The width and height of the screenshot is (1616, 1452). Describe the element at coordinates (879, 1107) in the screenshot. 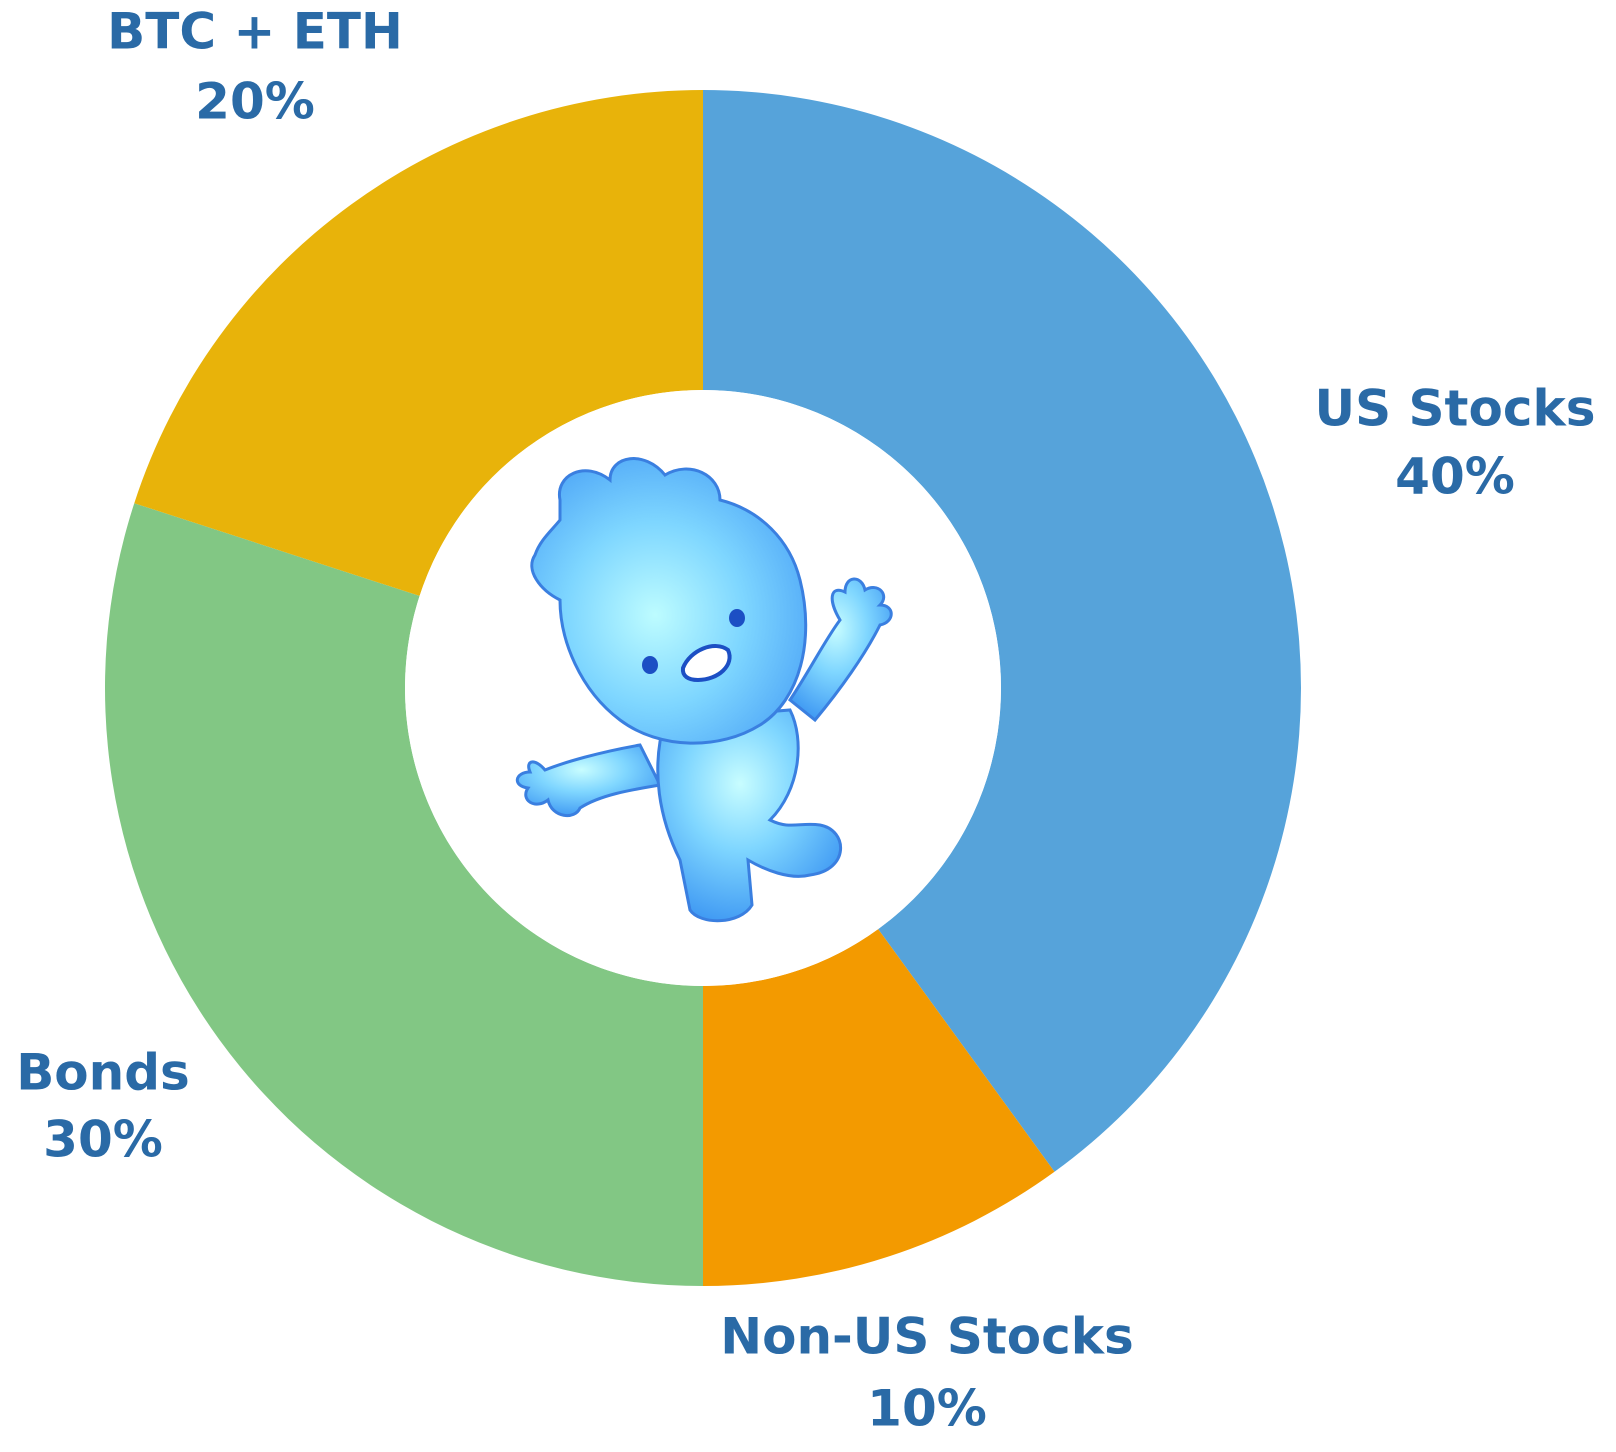

I see `slice-non-us-stocks` at that location.